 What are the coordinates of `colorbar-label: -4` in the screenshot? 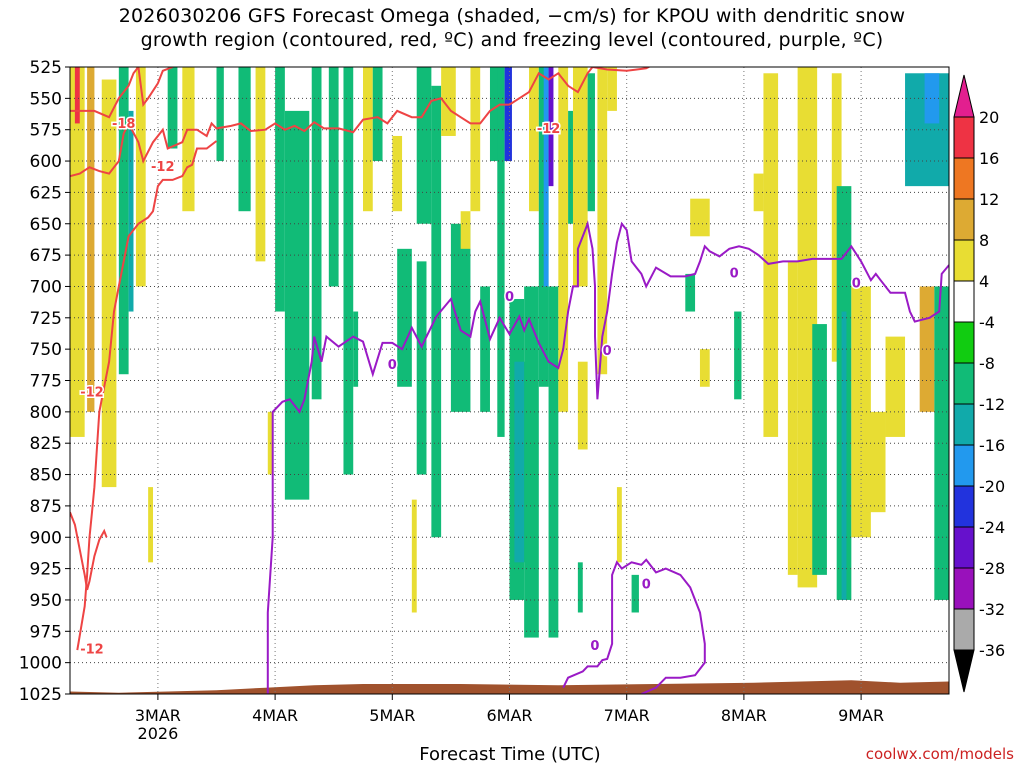 It's located at (987, 322).